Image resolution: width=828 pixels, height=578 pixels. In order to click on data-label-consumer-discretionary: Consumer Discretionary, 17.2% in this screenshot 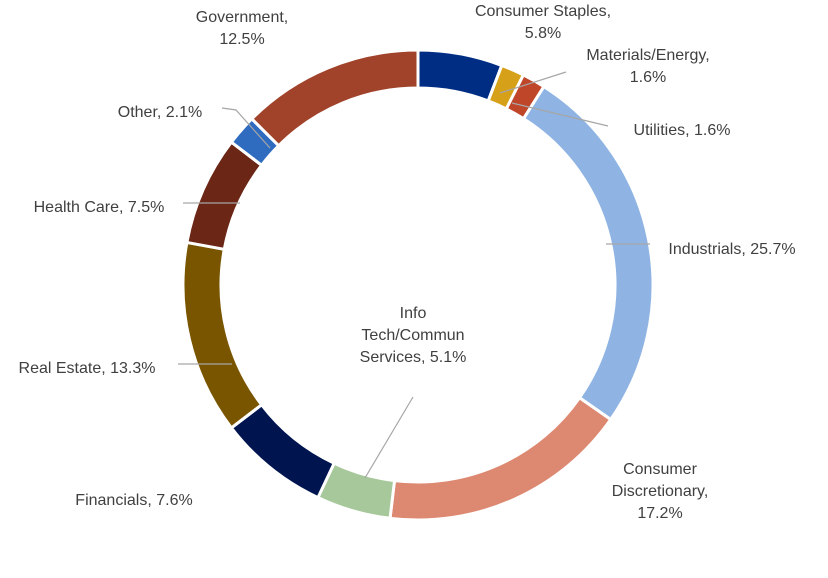, I will do `click(660, 491)`.